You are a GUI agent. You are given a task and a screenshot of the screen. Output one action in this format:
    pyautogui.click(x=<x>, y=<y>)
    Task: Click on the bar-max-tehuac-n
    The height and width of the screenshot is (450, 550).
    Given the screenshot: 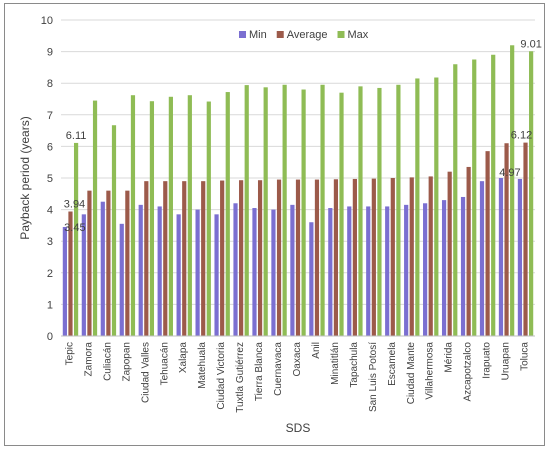 What is the action you would take?
    pyautogui.click(x=170, y=216)
    